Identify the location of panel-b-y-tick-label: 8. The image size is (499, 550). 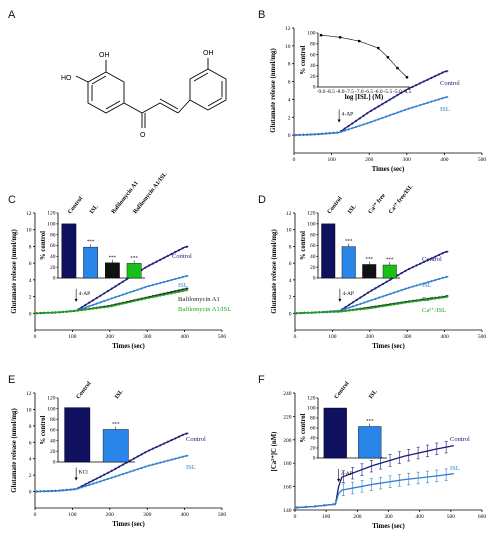
(289, 65).